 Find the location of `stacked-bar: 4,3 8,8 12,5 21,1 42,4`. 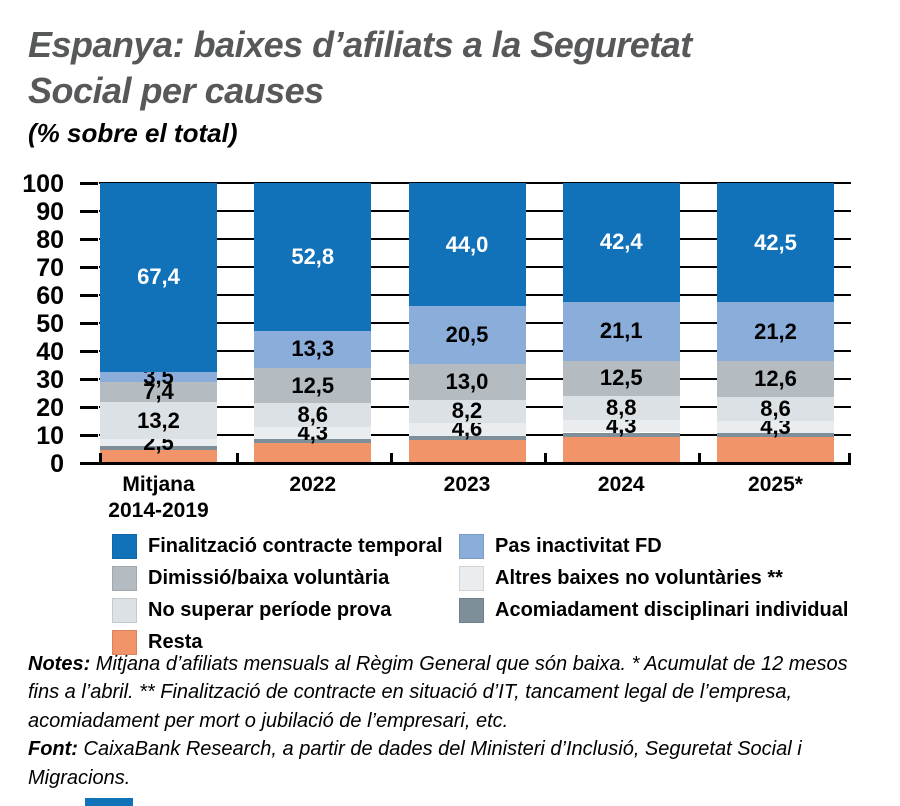

stacked-bar: 4,3 8,8 12,5 21,1 42,4 is located at coordinates (621, 323).